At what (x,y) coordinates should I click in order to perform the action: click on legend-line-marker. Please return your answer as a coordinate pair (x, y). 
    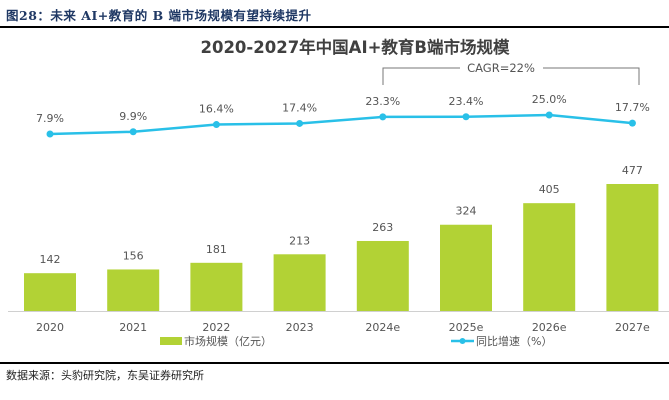
    Looking at the image, I should click on (462, 341).